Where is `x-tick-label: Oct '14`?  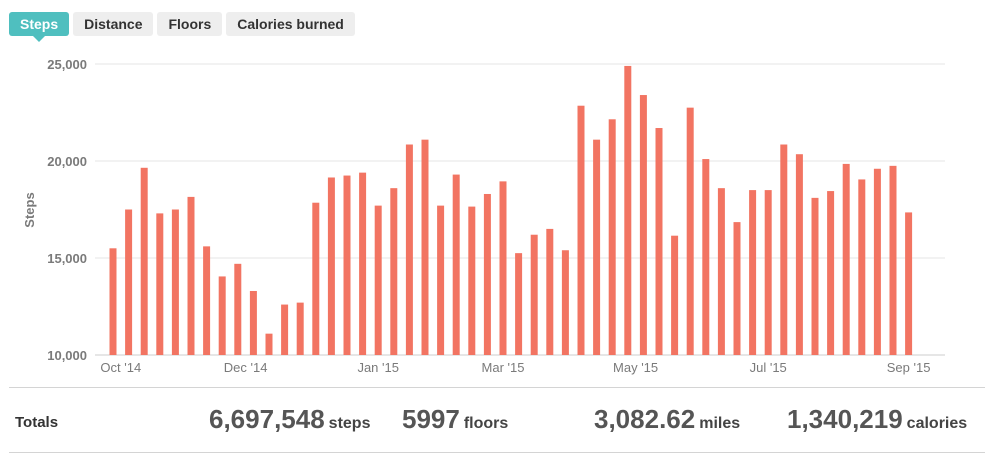 x-tick-label: Oct '14 is located at coordinates (120, 367).